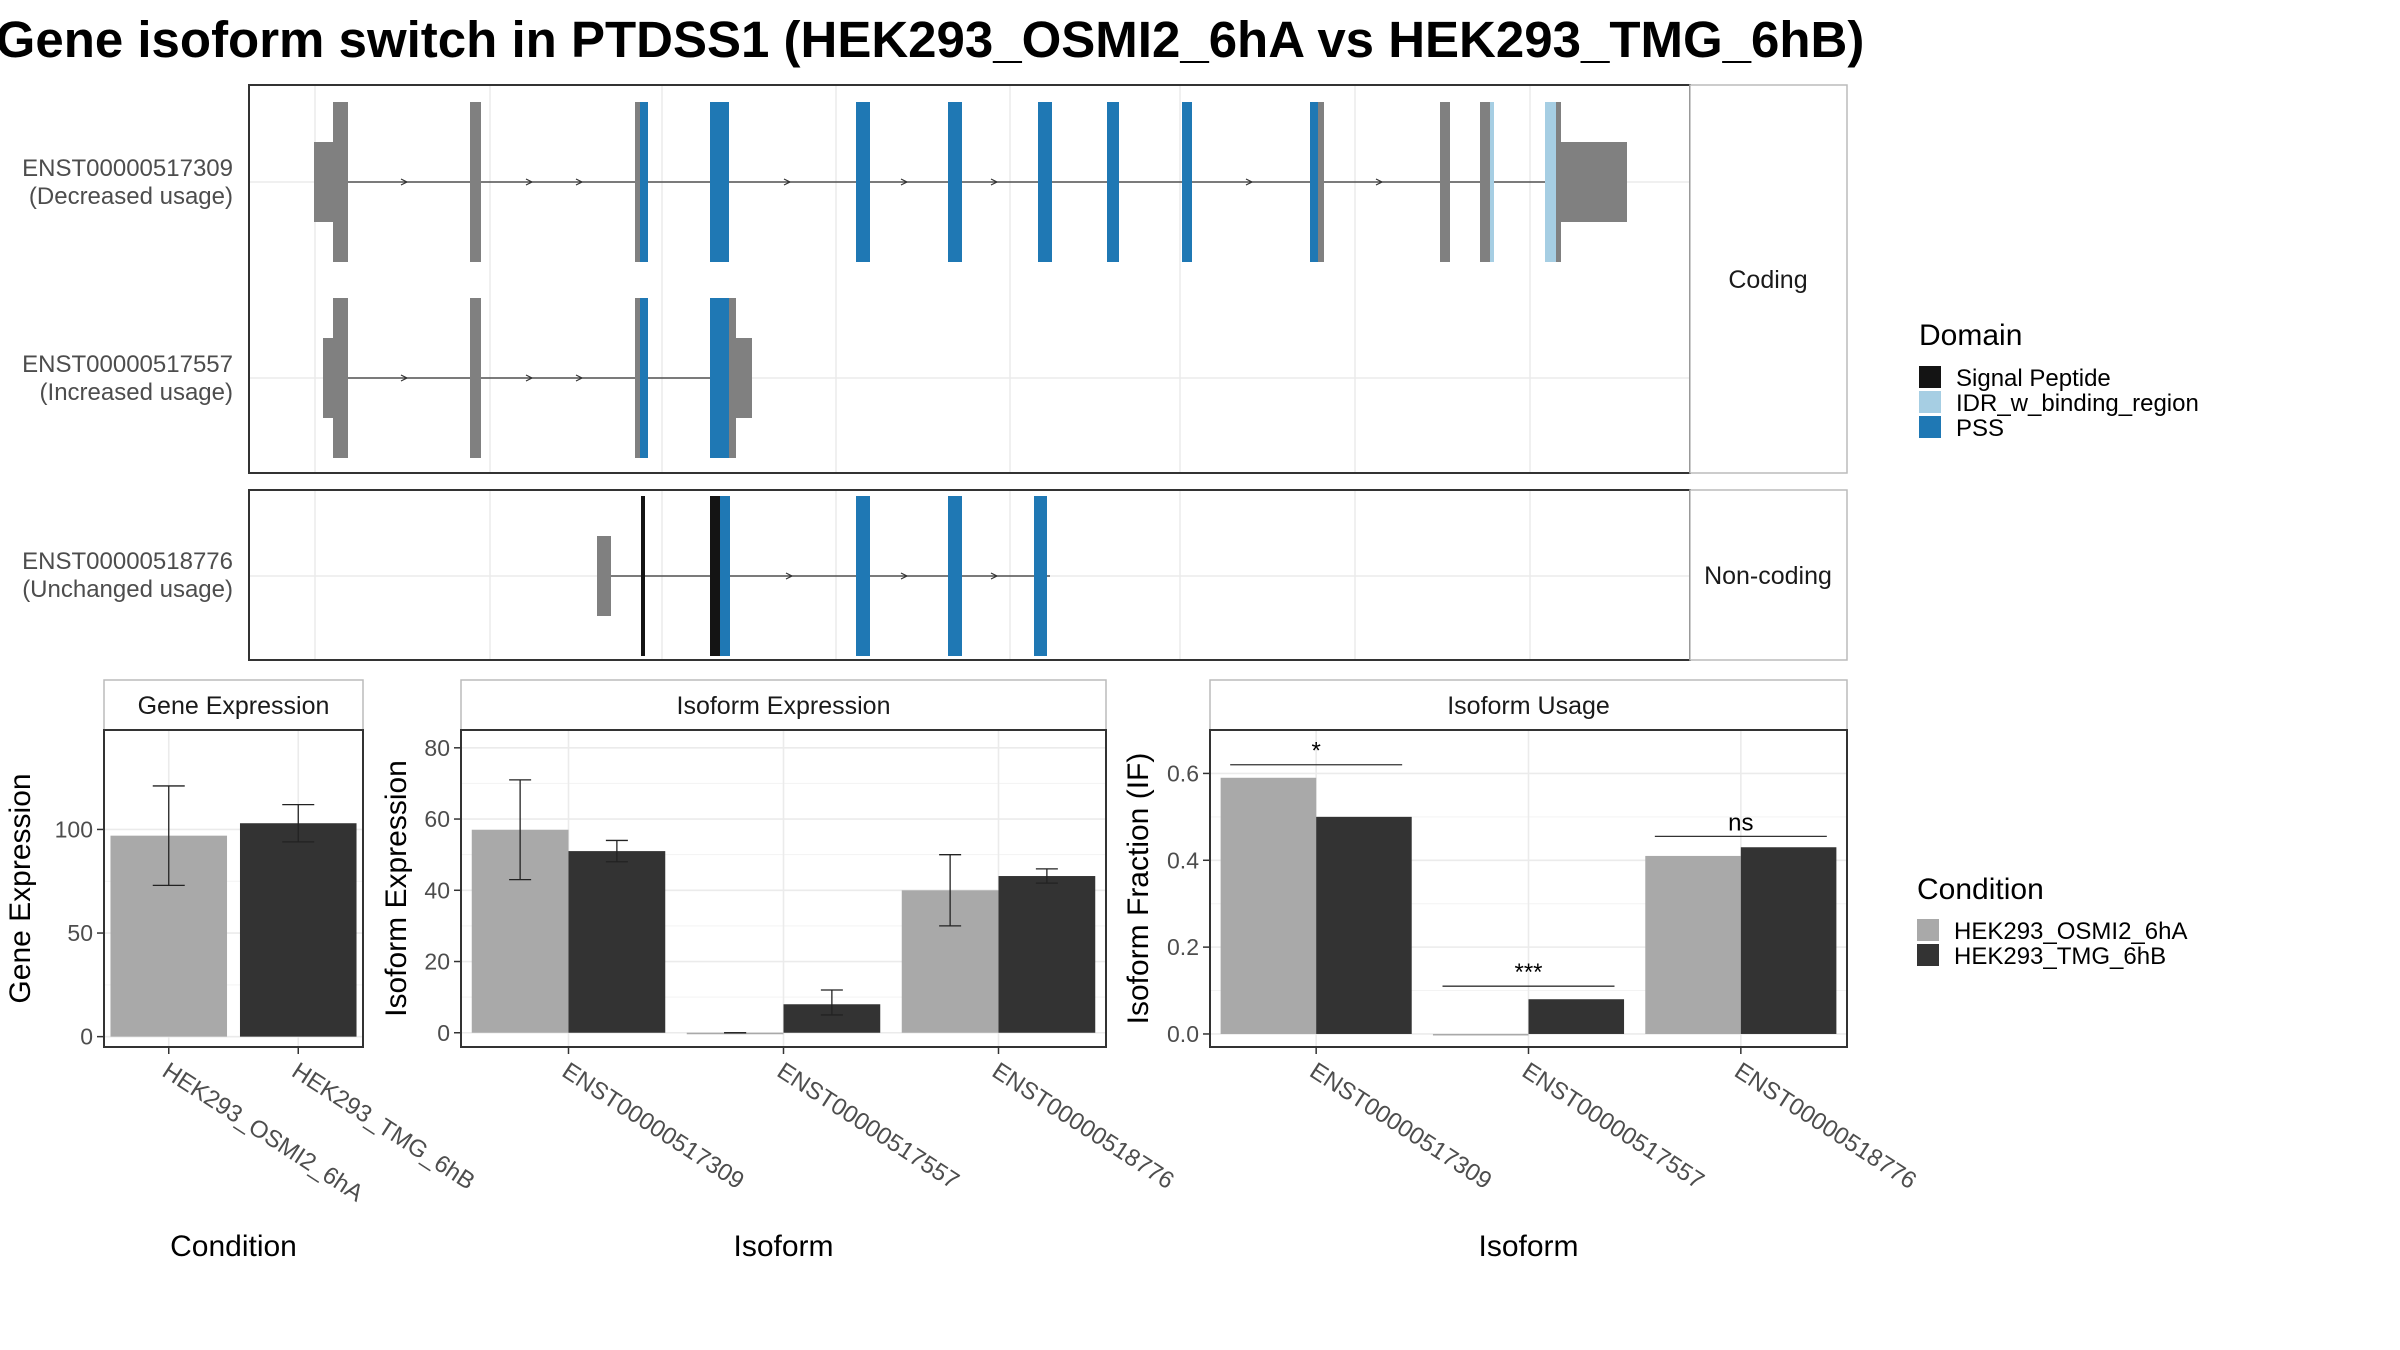  I want to click on noncoding-strip-label: Non-coding, so click(1768, 576).